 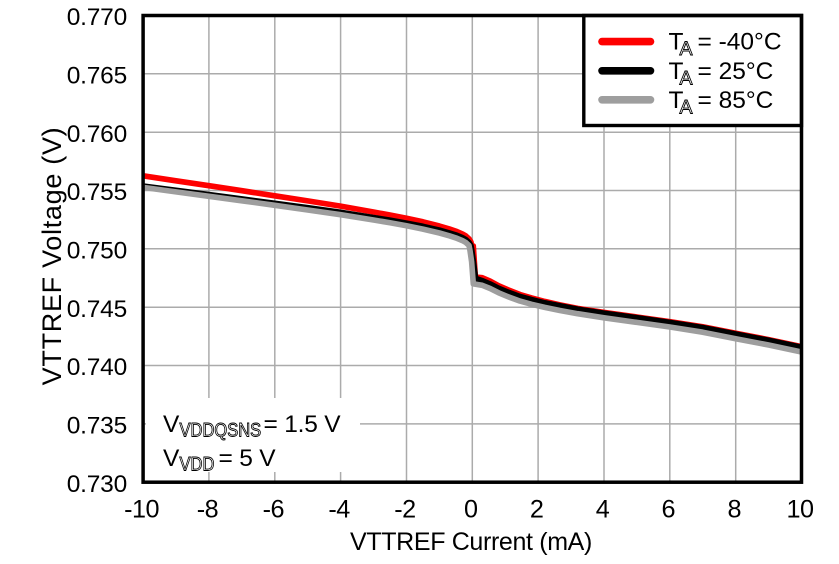 What do you see at coordinates (97, 192) in the screenshot?
I see `svg-text: 0.755` at bounding box center [97, 192].